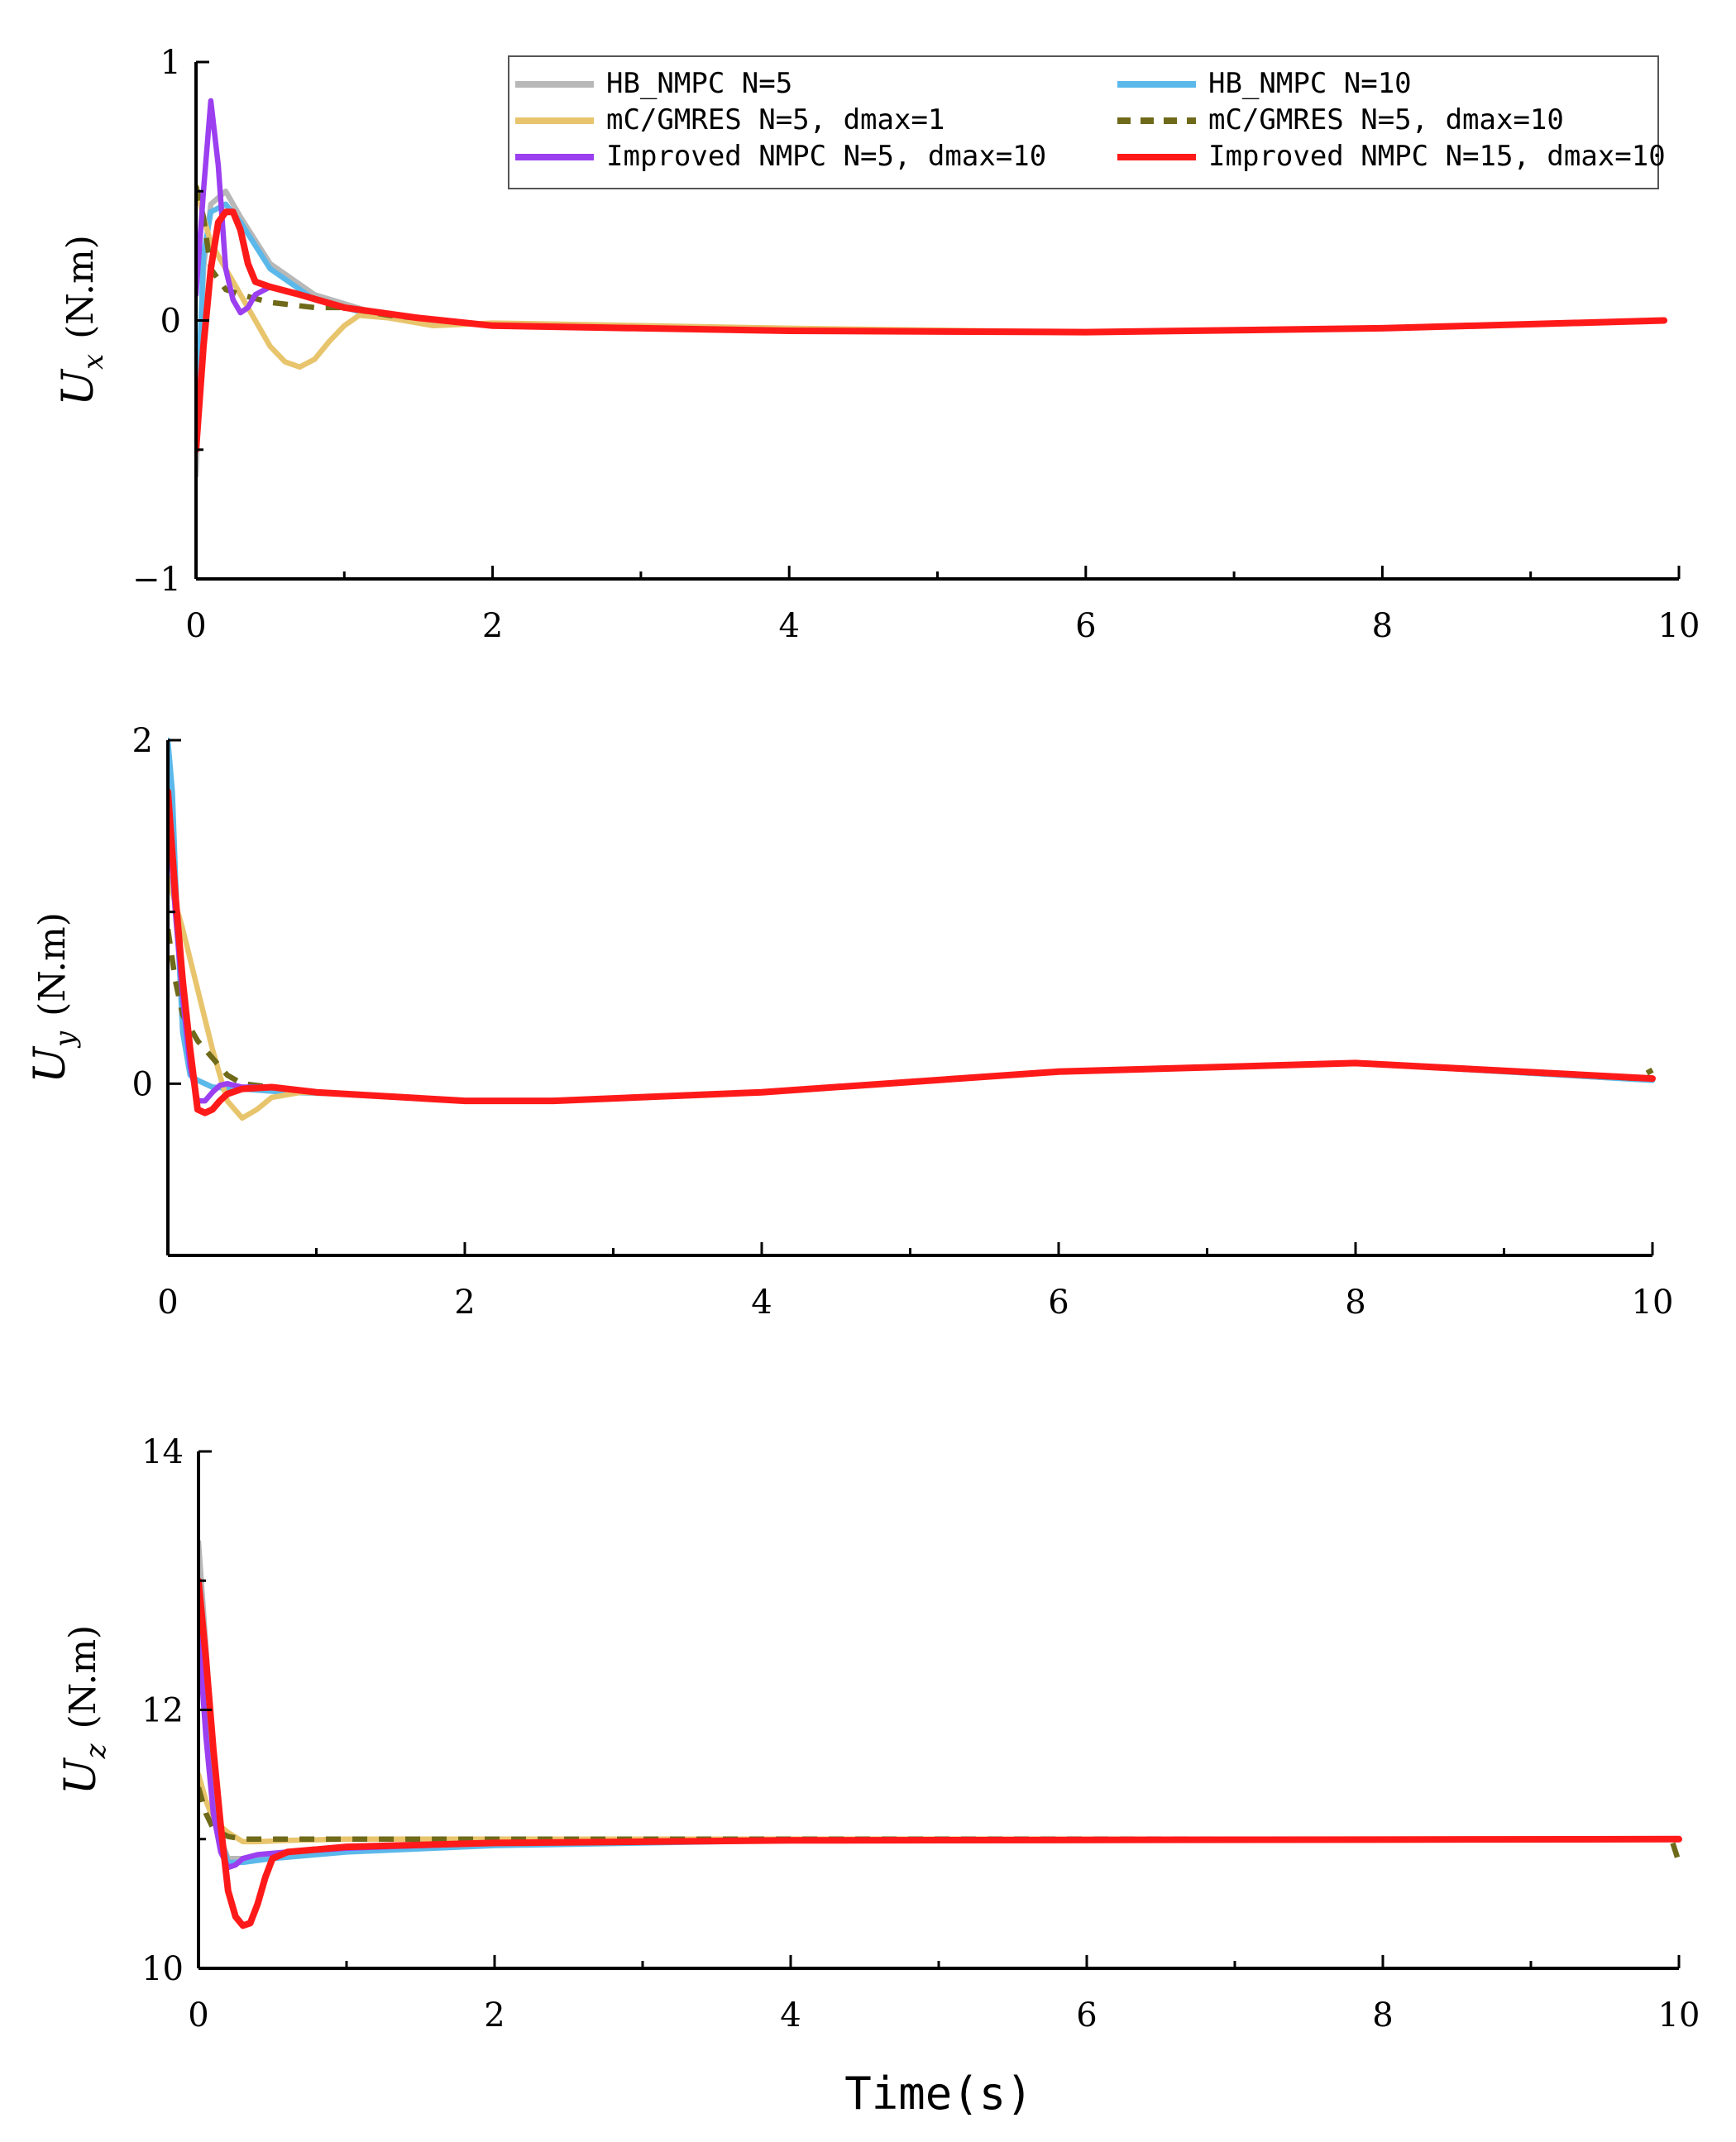 This screenshot has height=2142, width=1736. What do you see at coordinates (826, 156) in the screenshot?
I see `legend-entry: Improved NMPC N=5, dmax=10` at bounding box center [826, 156].